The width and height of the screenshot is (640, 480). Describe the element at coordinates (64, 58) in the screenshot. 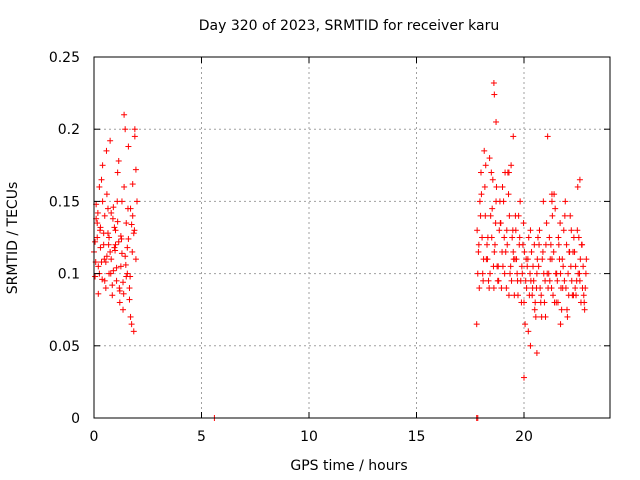

I see `y-tick-label: 0.25` at that location.